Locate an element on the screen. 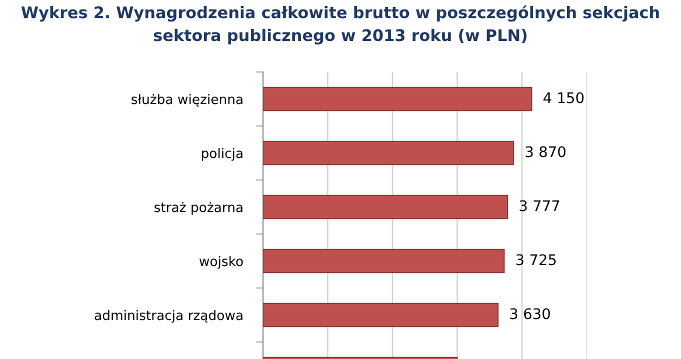 The width and height of the screenshot is (681, 359). y-tick-label: straż pożarna is located at coordinates (198, 208).